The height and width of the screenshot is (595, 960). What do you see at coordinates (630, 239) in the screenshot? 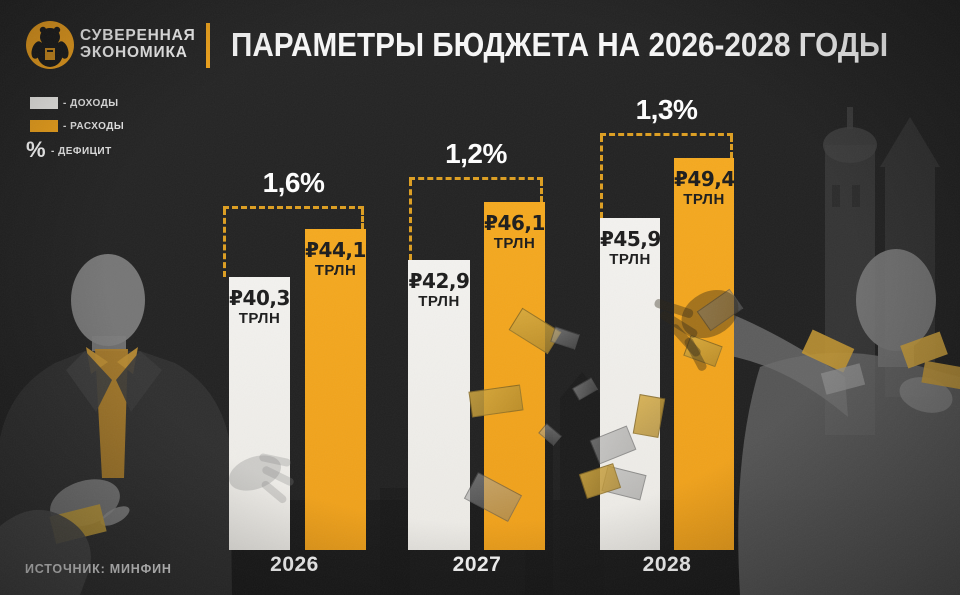
I see `income-value-2028: ₽45,9` at bounding box center [630, 239].